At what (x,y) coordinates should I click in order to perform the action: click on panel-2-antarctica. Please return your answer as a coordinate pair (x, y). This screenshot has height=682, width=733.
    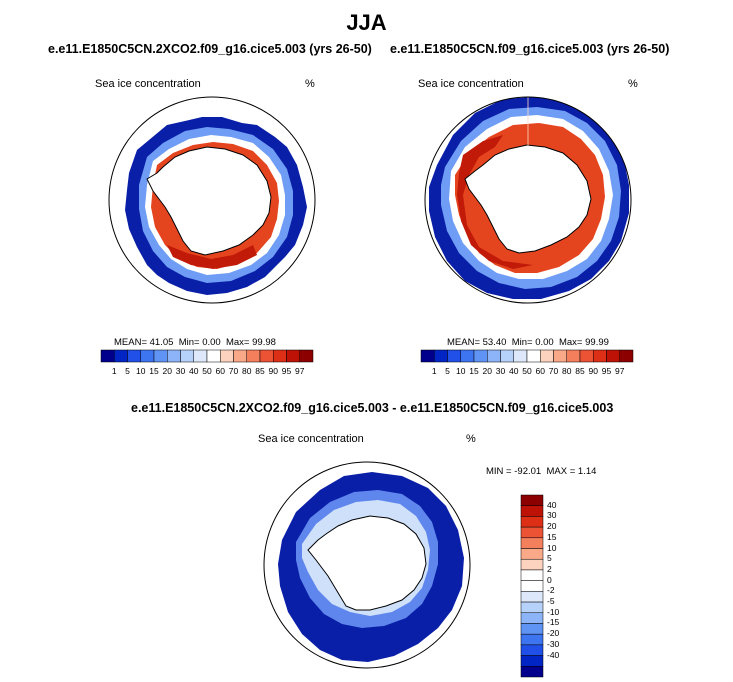
    Looking at the image, I should click on (528, 199).